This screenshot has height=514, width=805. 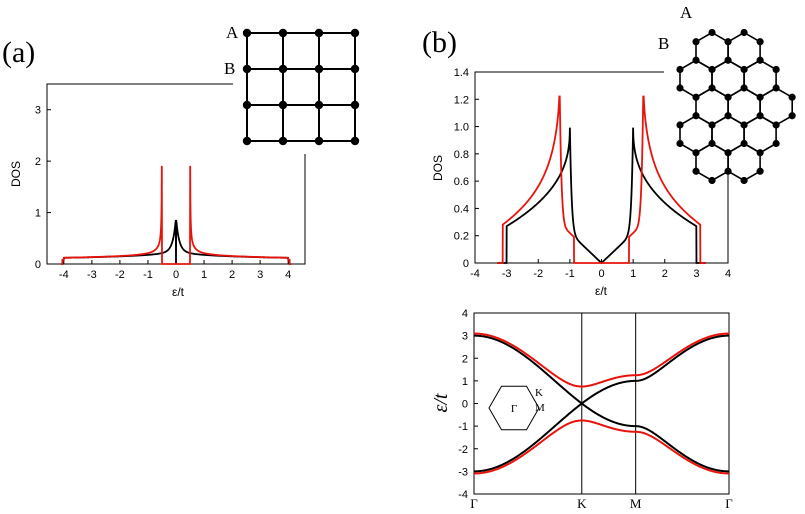 What do you see at coordinates (582, 503) in the screenshot?
I see `band-kpoint-label: K` at bounding box center [582, 503].